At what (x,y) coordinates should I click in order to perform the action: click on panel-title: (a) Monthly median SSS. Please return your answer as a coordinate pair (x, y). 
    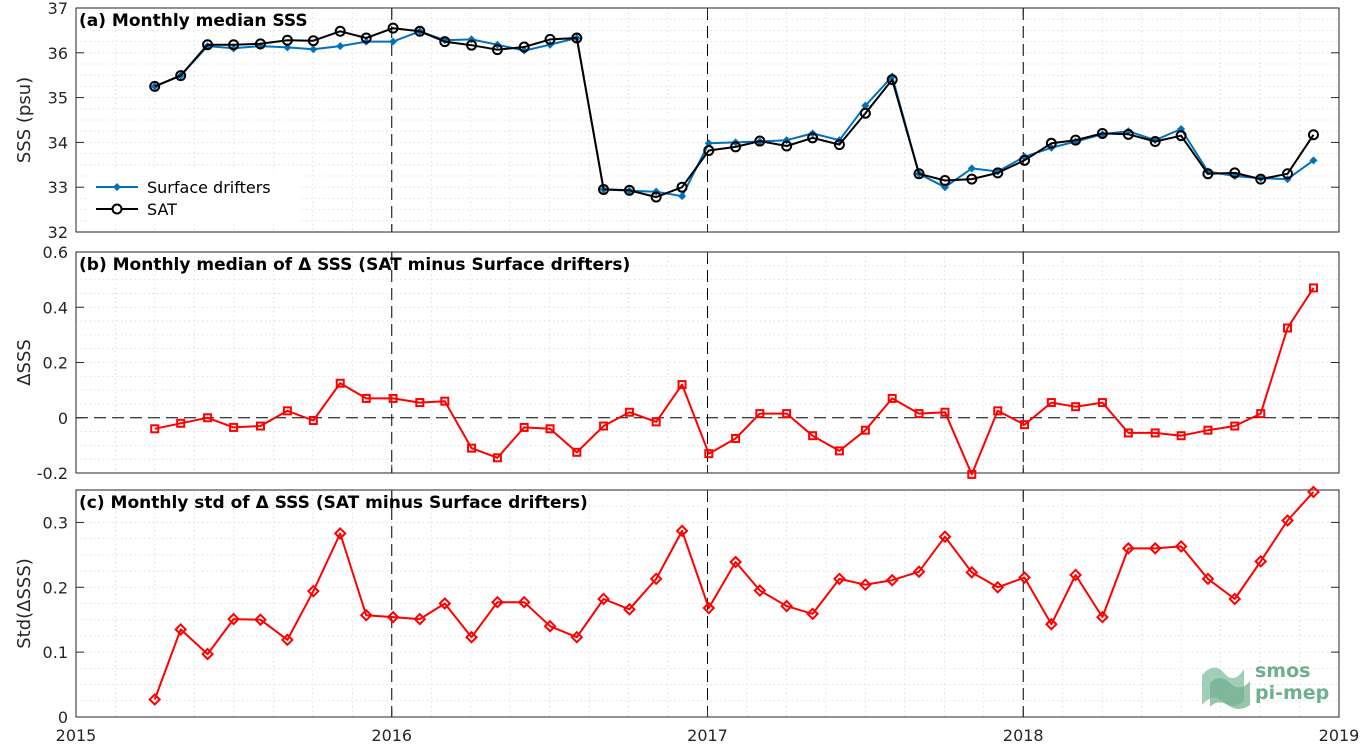
    Looking at the image, I should click on (193, 21).